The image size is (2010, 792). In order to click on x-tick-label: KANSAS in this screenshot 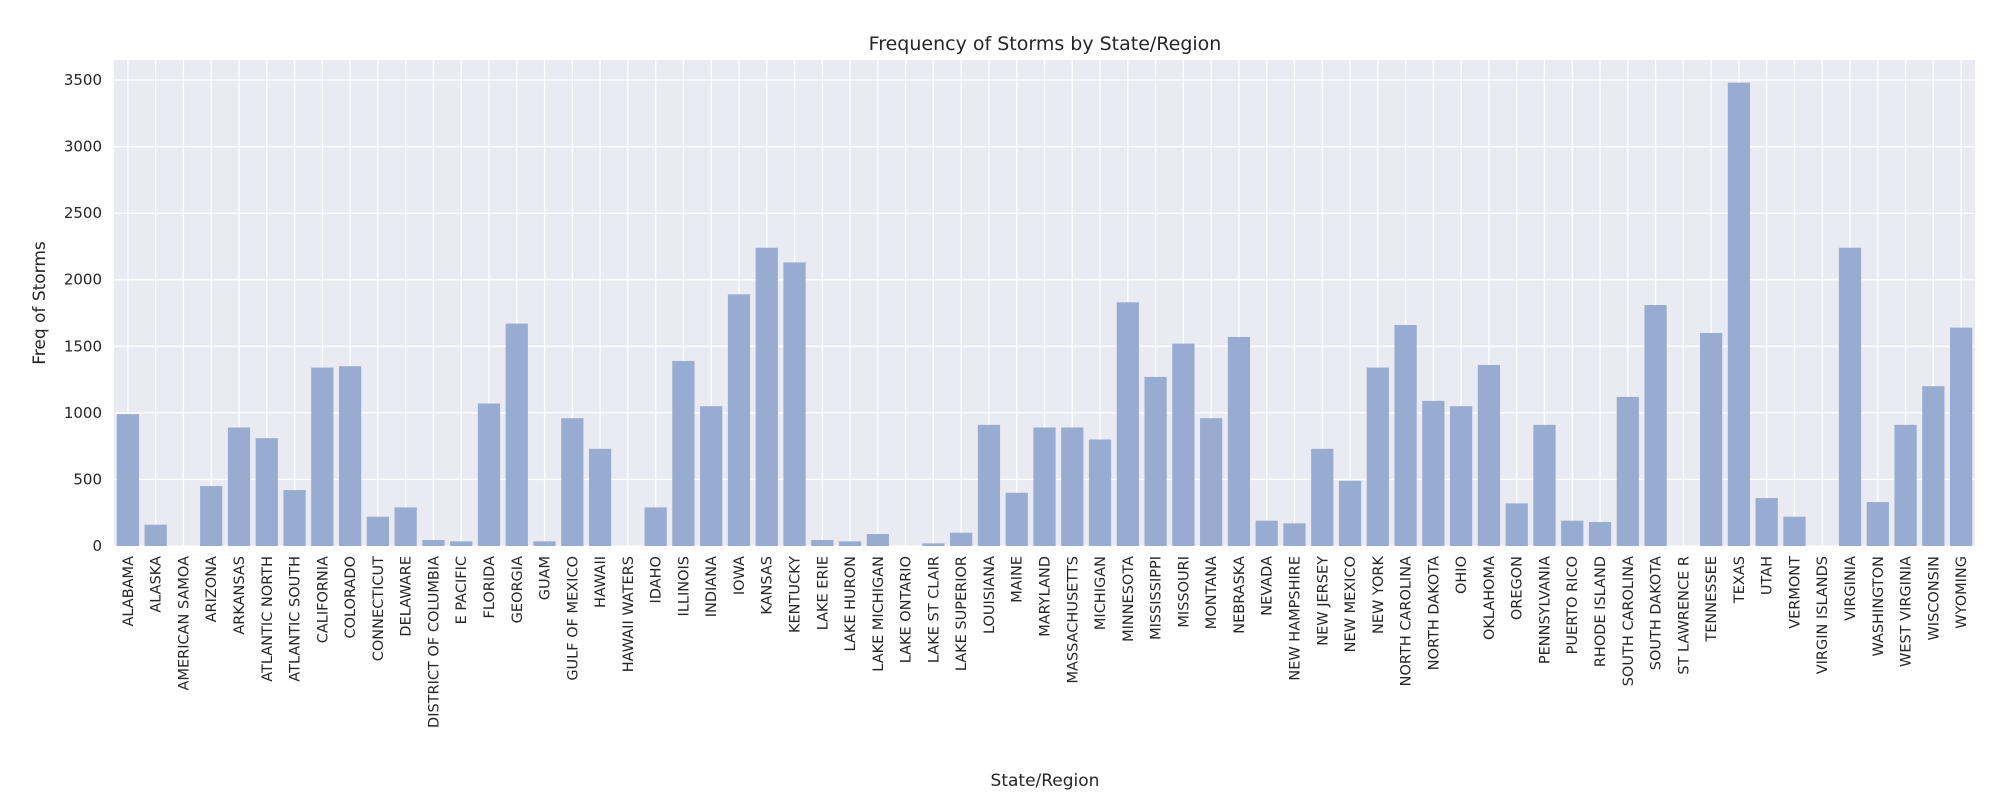, I will do `click(768, 585)`.